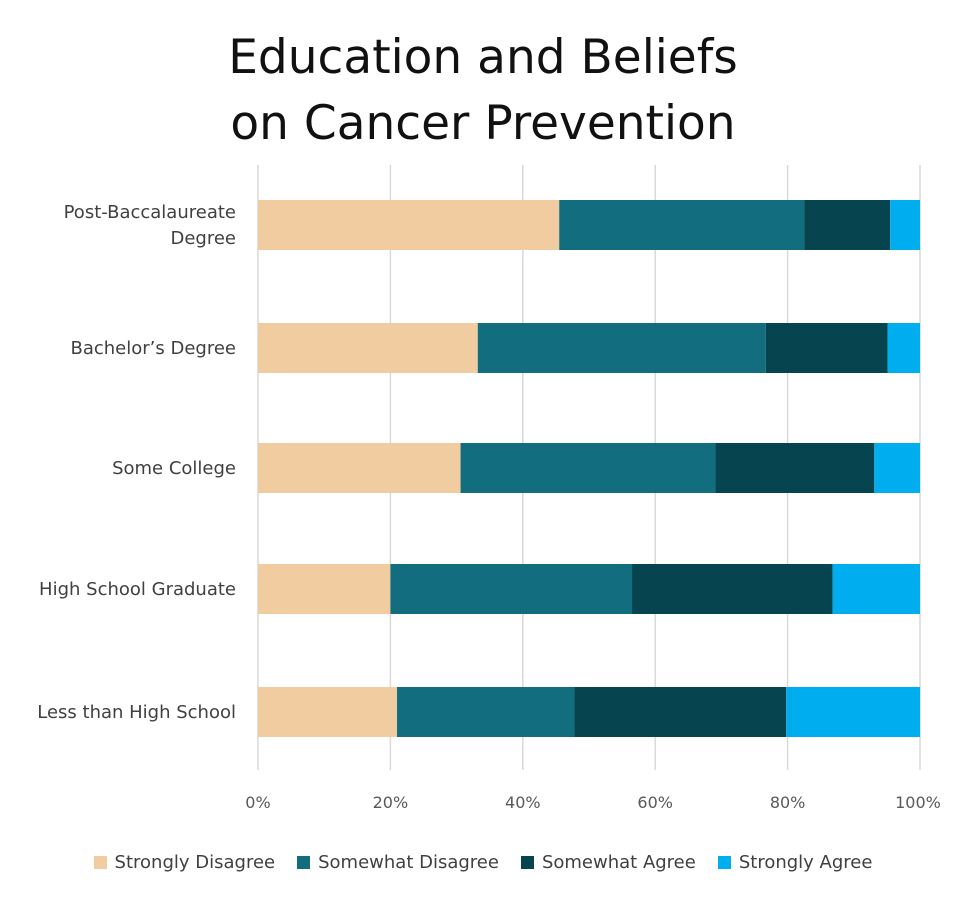 The height and width of the screenshot is (921, 966). Describe the element at coordinates (483, 57) in the screenshot. I see `chart-title-line-1: Education and Beliefs` at that location.